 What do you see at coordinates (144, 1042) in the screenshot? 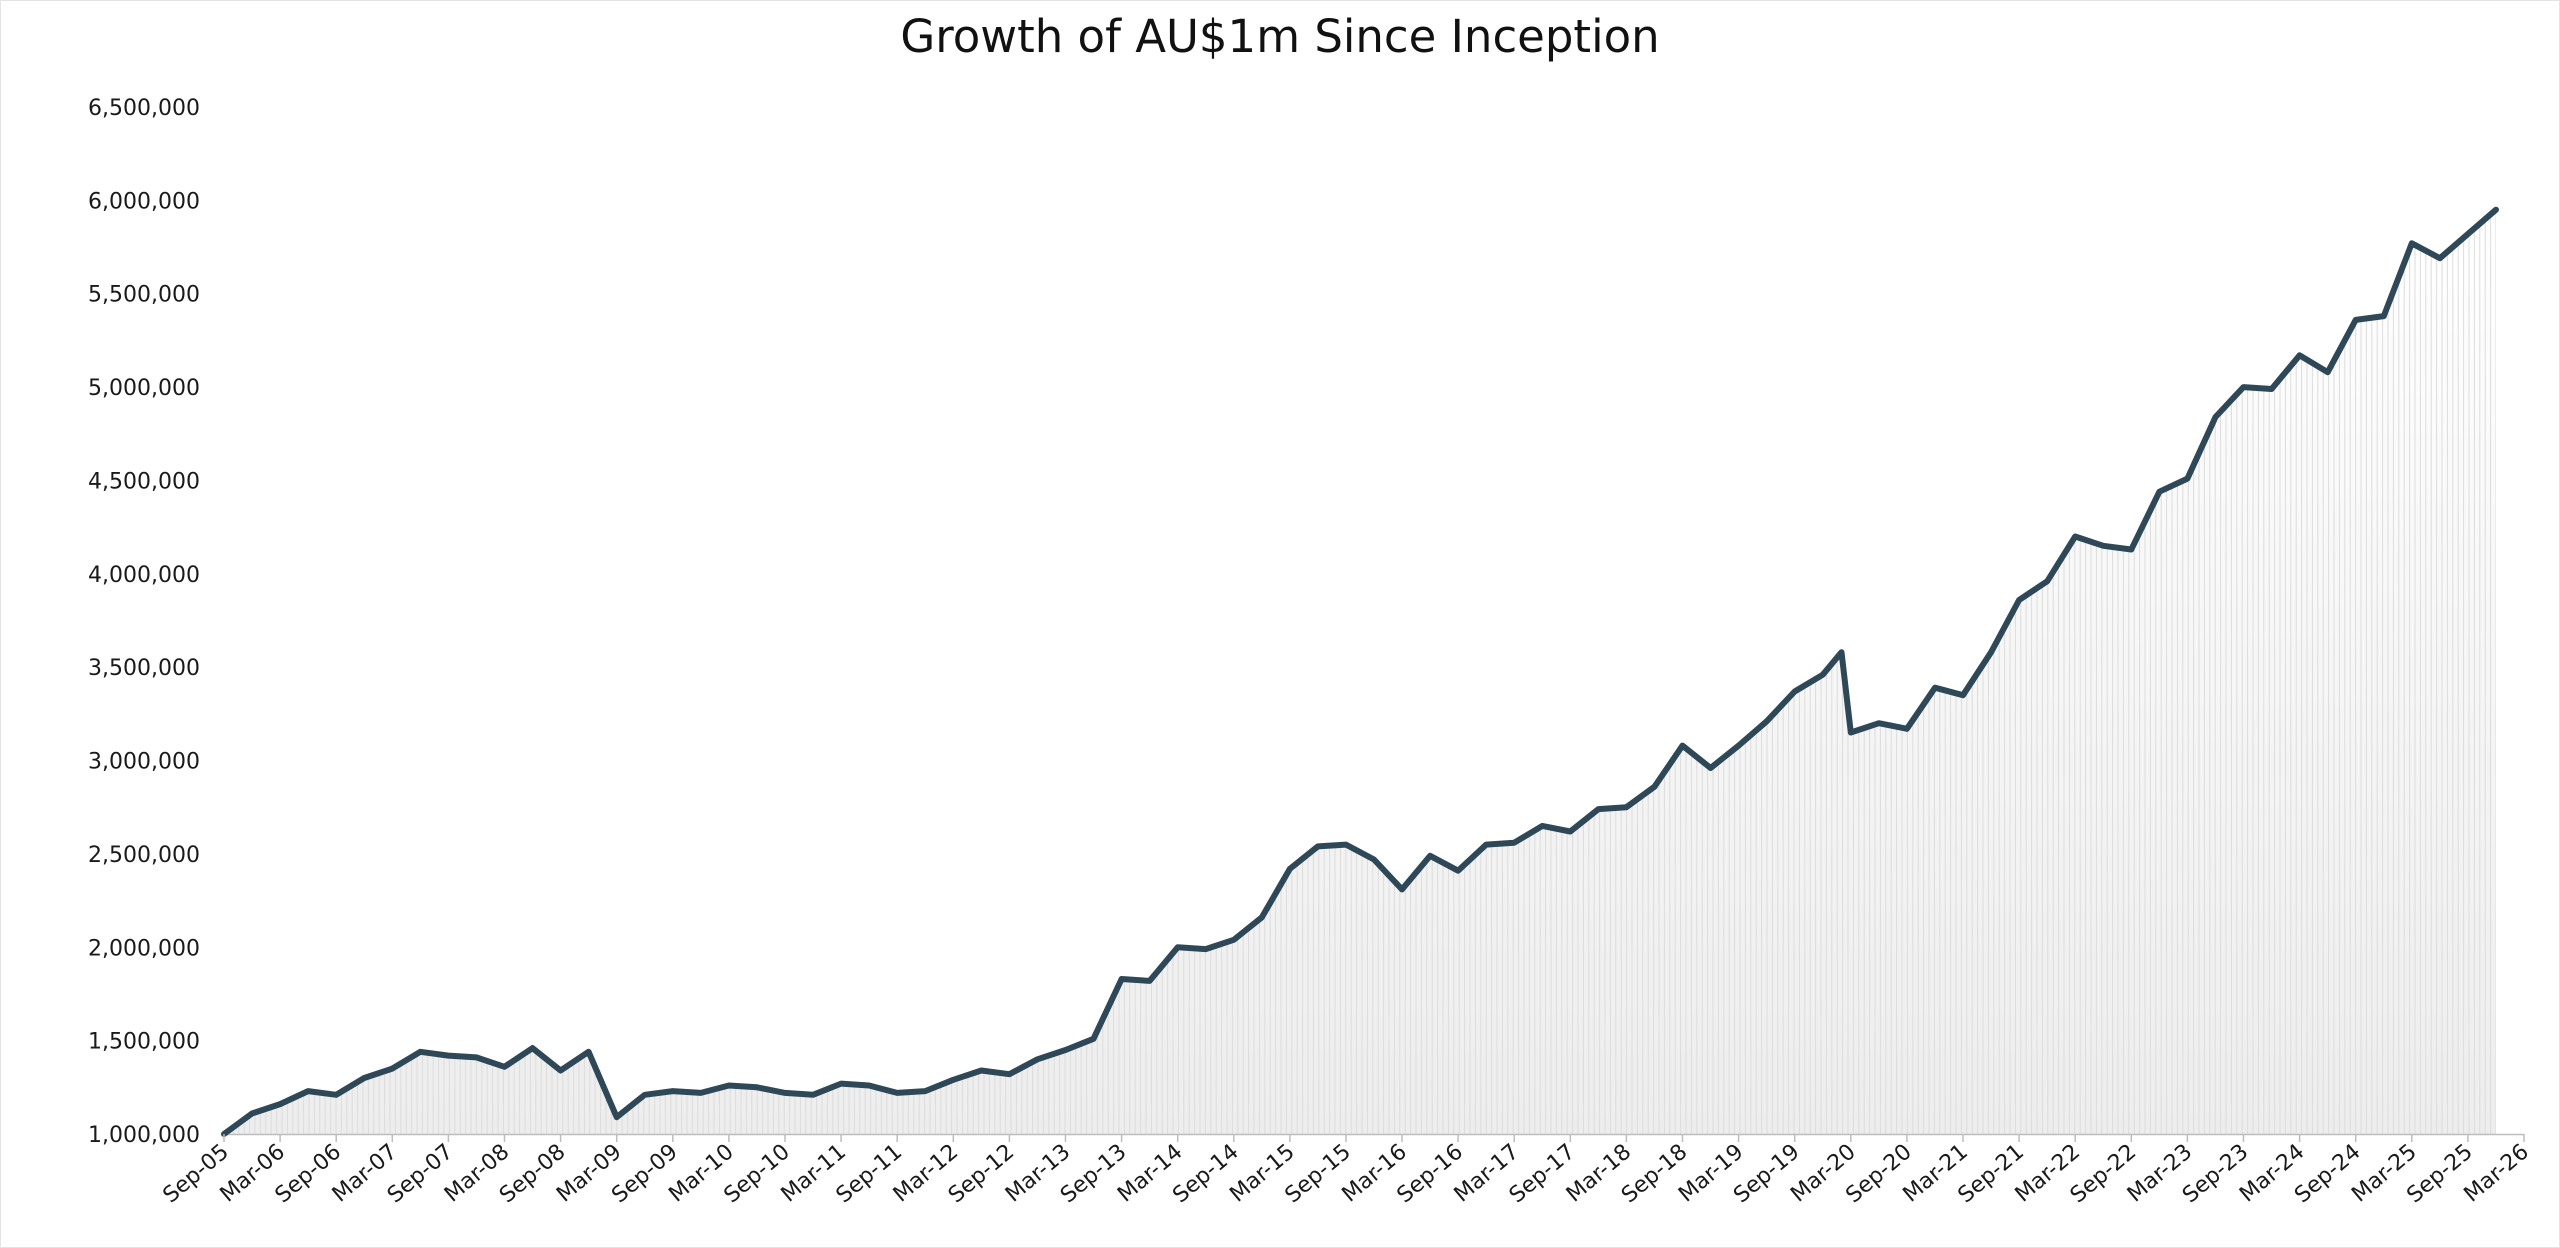
I see `y-tick-label: 1,500,000` at bounding box center [144, 1042].